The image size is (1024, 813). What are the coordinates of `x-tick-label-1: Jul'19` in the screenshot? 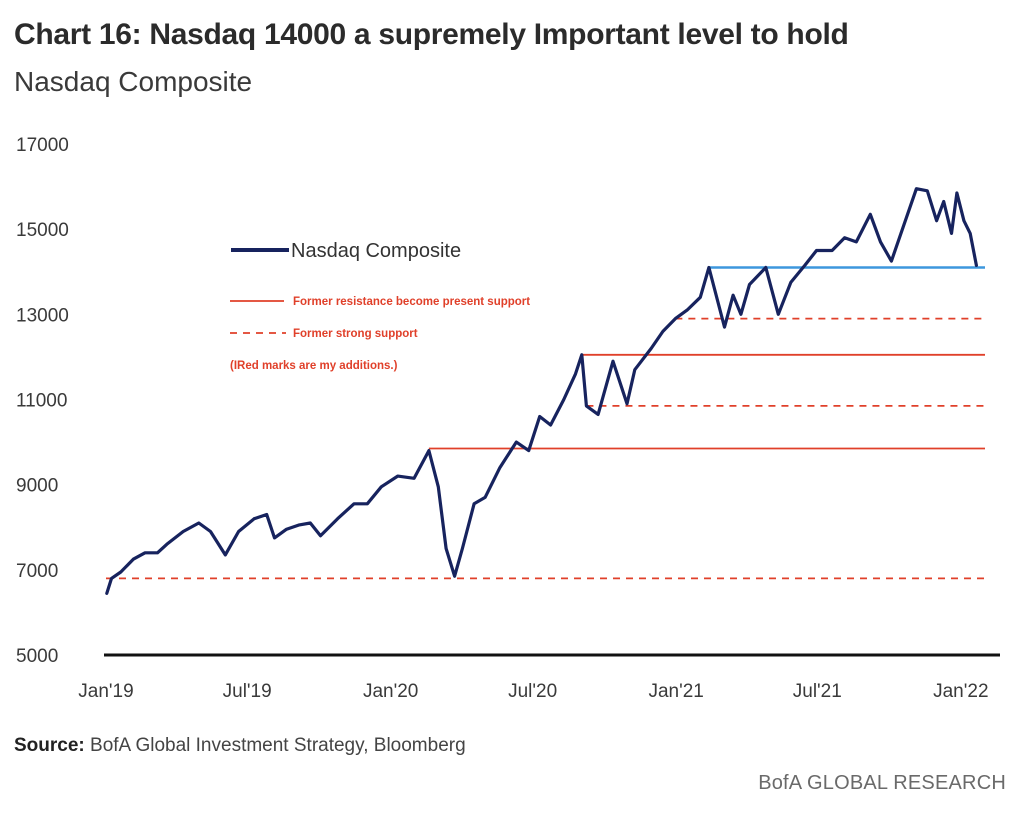 It's located at (247, 691).